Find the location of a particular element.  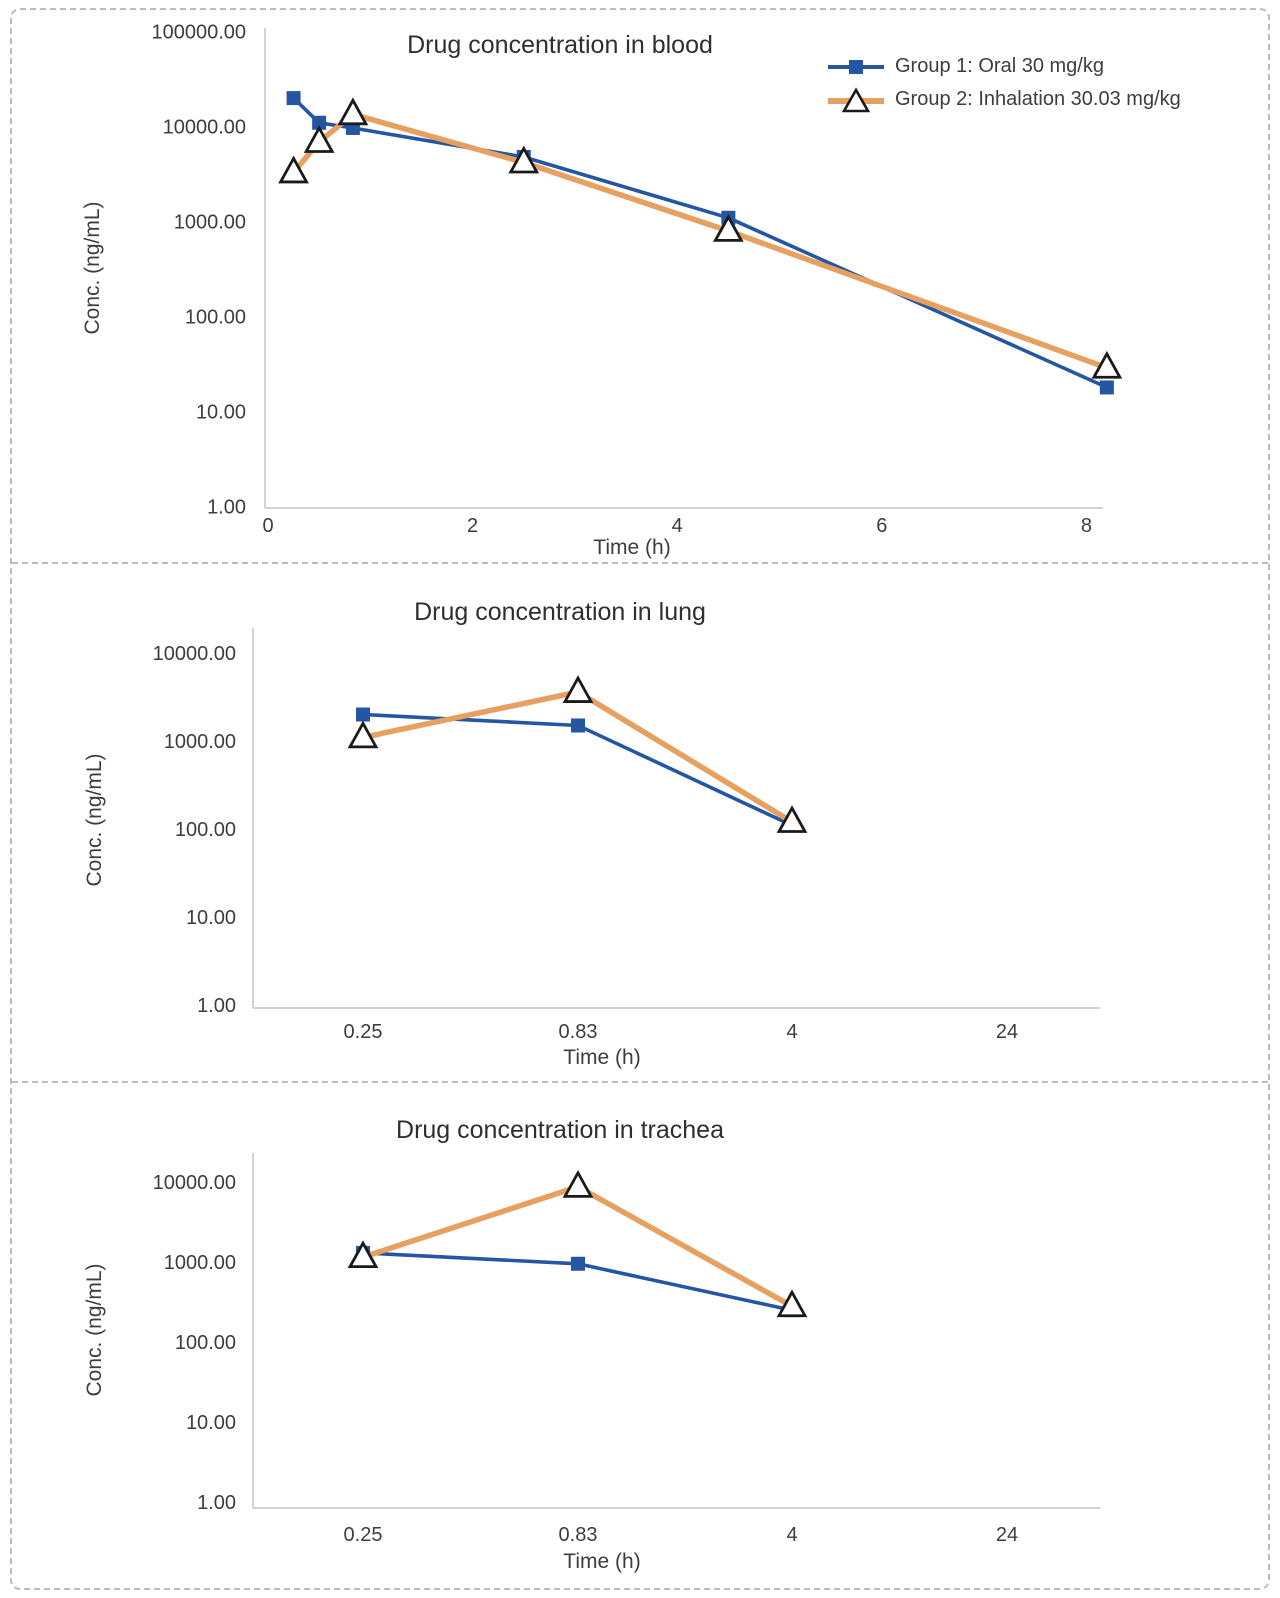

x-axis-title-trachea: Time (h) is located at coordinates (602, 1561).